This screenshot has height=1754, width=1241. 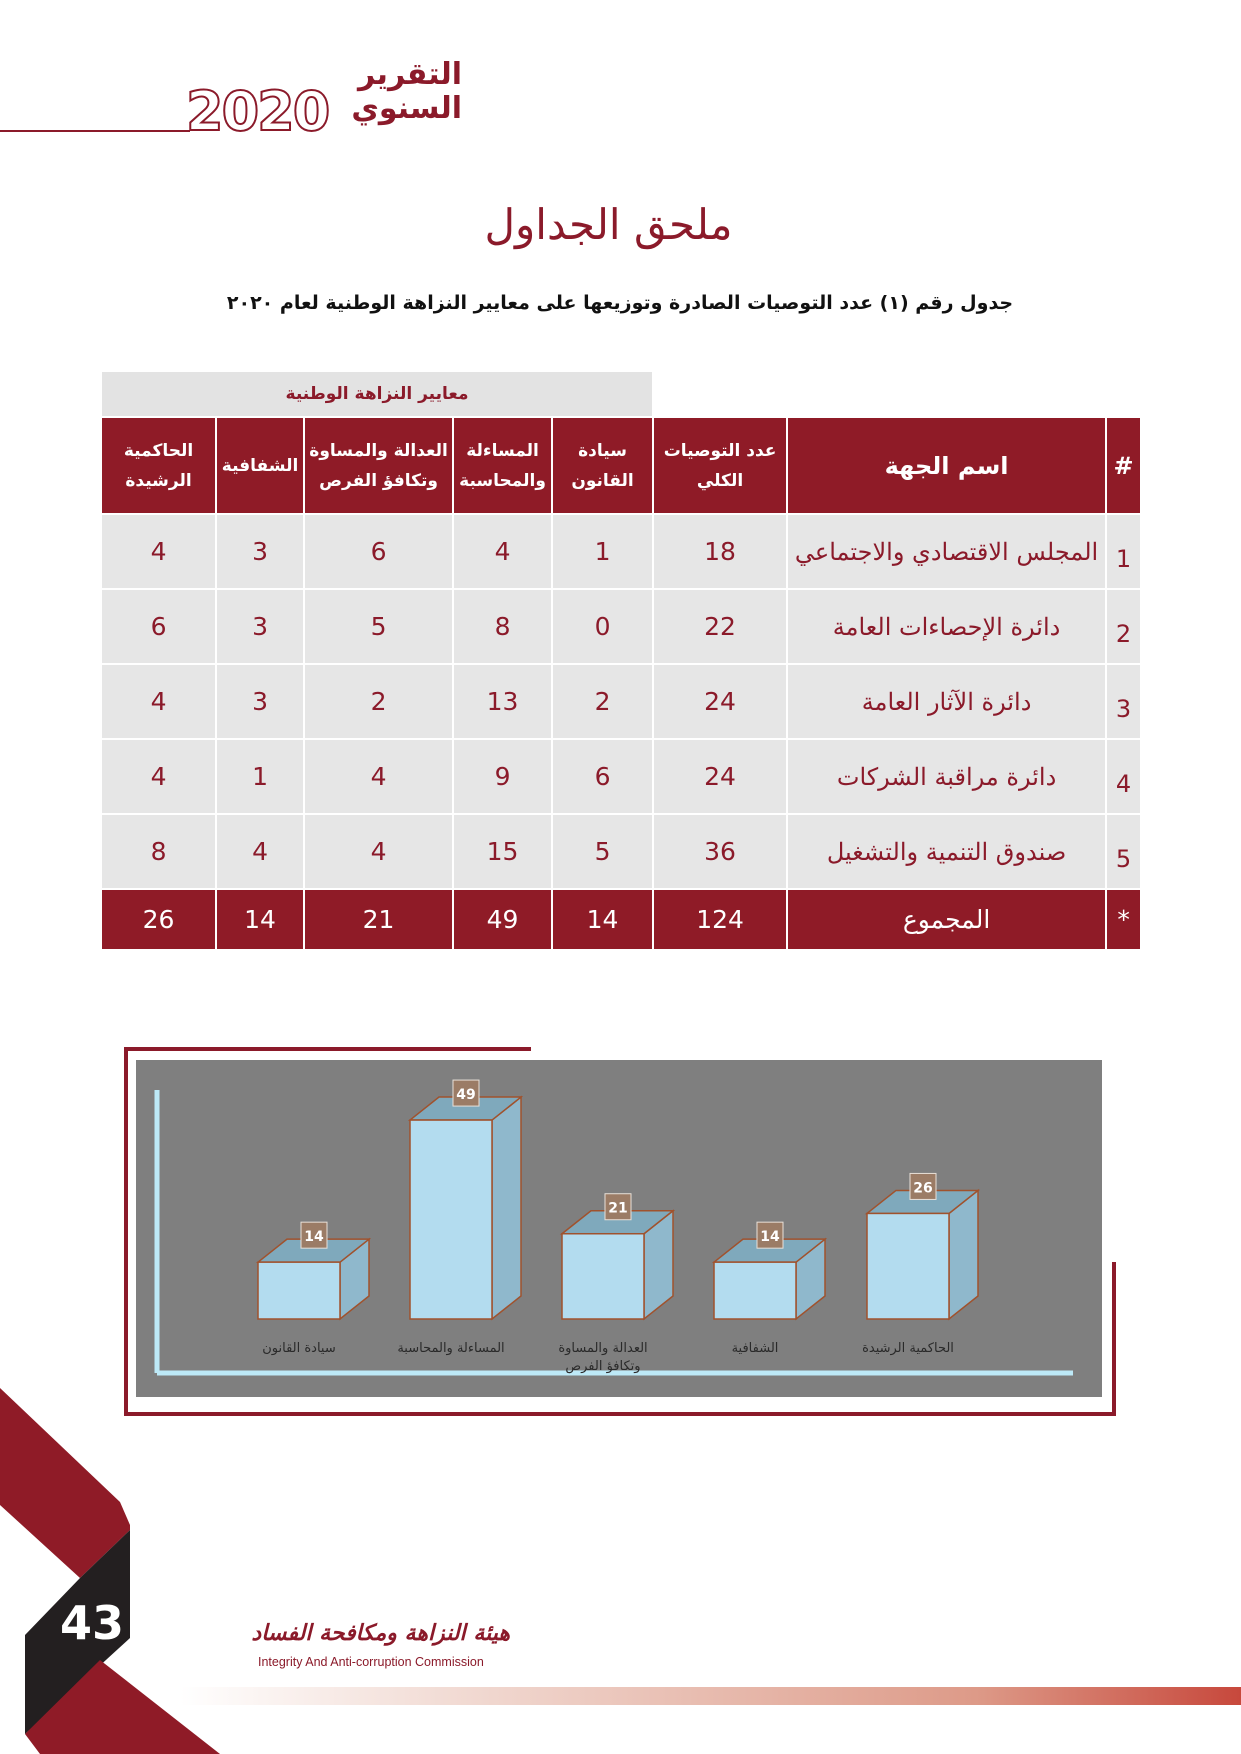 I want to click on table-row: 4 دائرة مراقبة الشركات 24 6 9 4 1 4, so click(x=621, y=776).